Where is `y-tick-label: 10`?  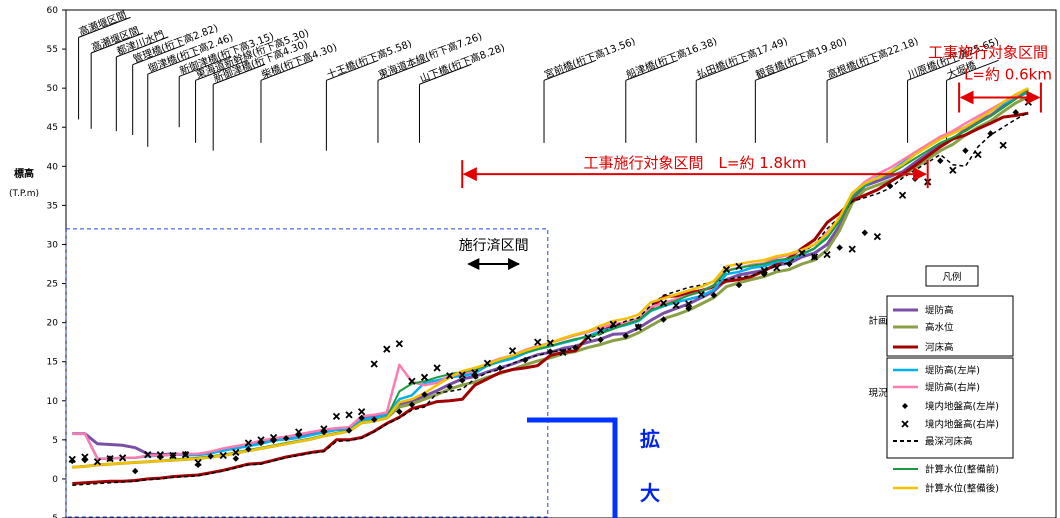
y-tick-label: 10 is located at coordinates (53, 402).